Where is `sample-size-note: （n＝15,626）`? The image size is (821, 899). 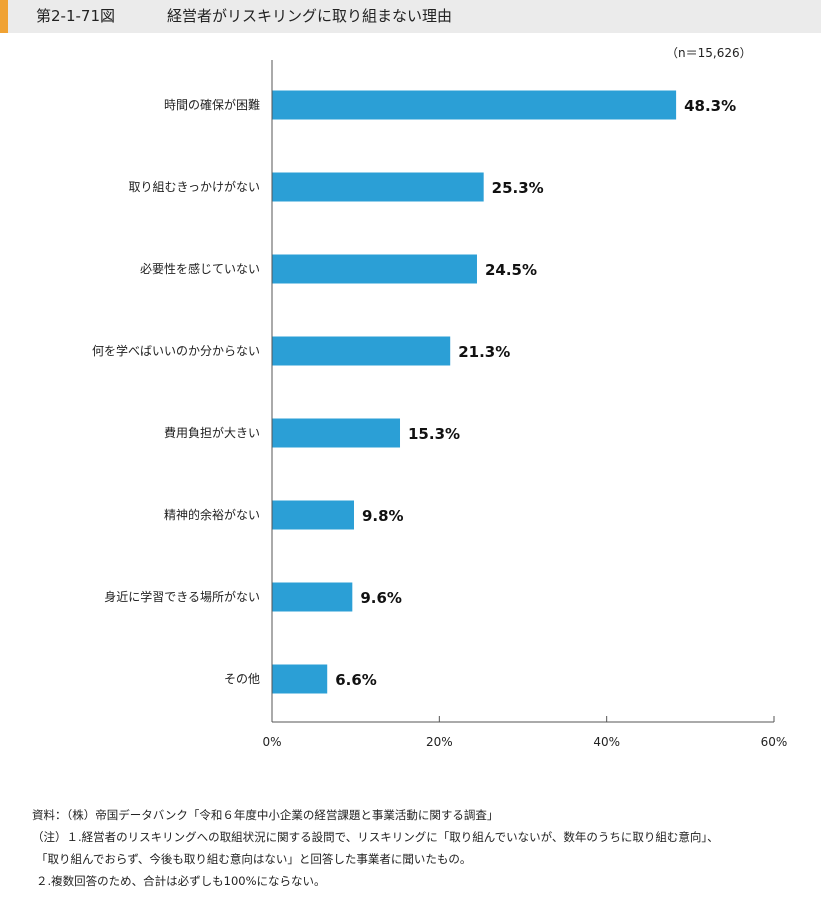 sample-size-note: （n＝15,626） is located at coordinates (709, 53).